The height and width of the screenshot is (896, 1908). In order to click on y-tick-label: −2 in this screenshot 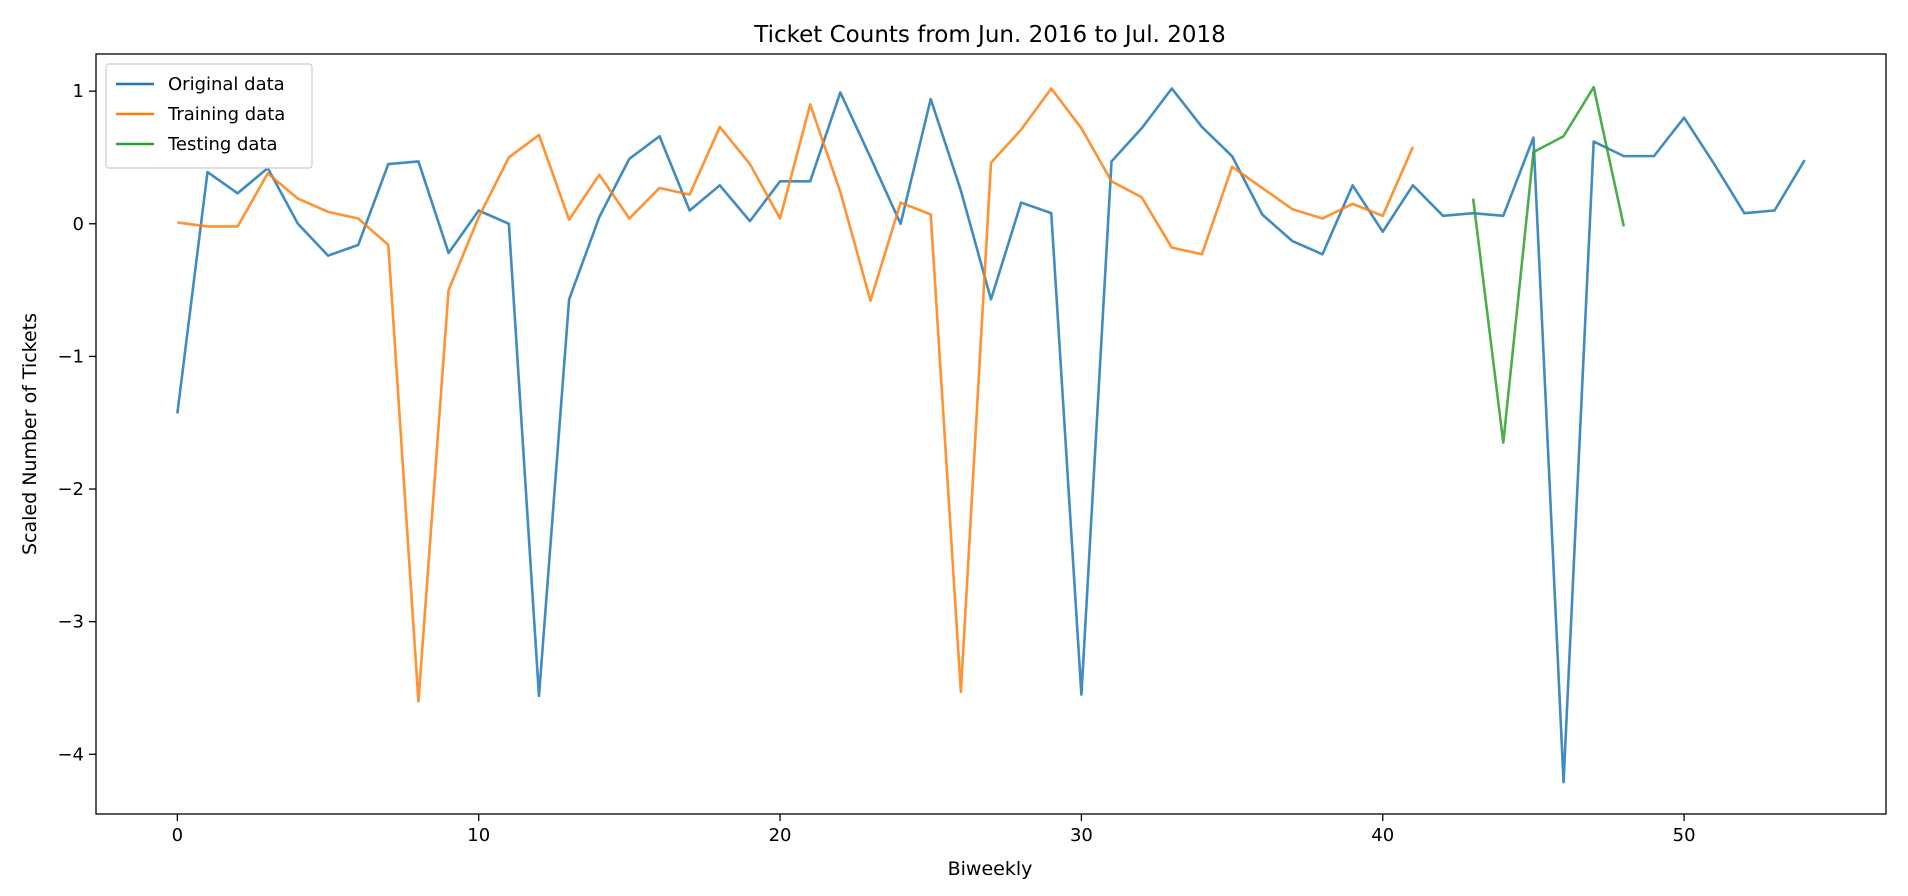, I will do `click(70, 489)`.